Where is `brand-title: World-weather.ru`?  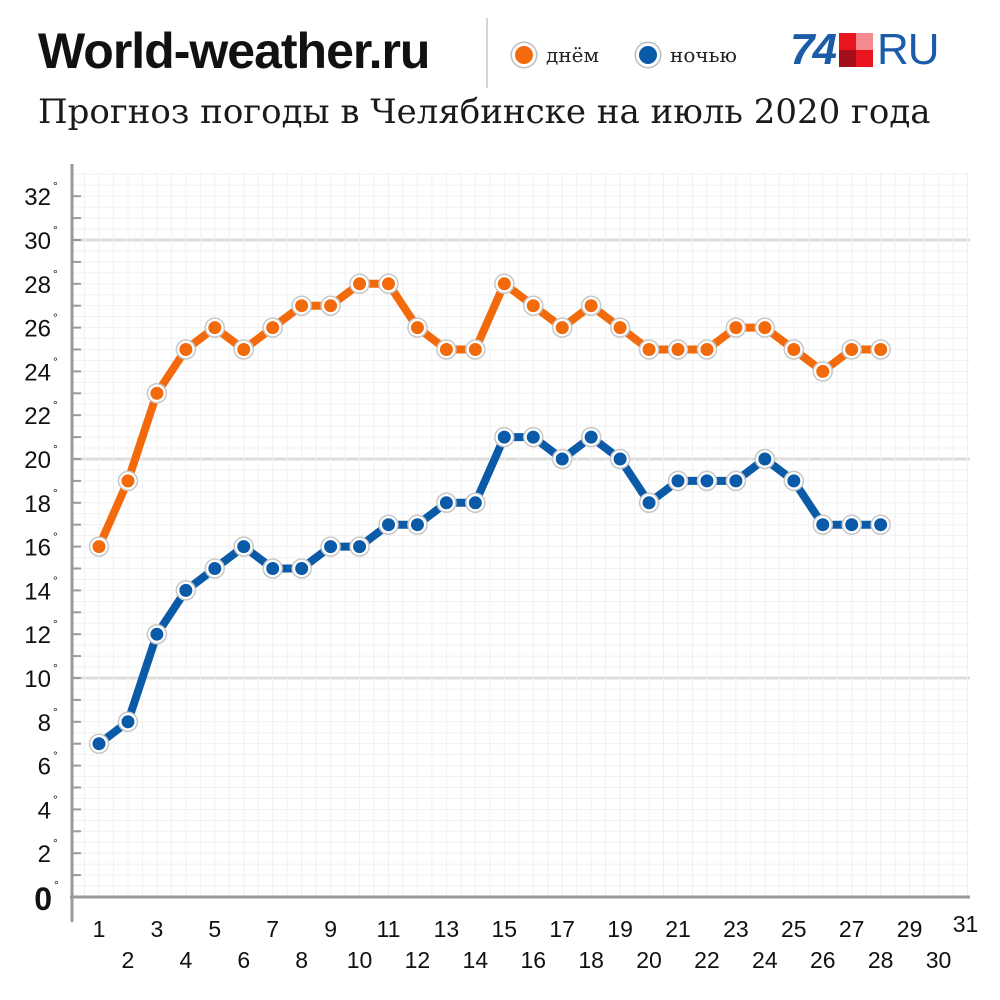
brand-title: World-weather.ru is located at coordinates (234, 51).